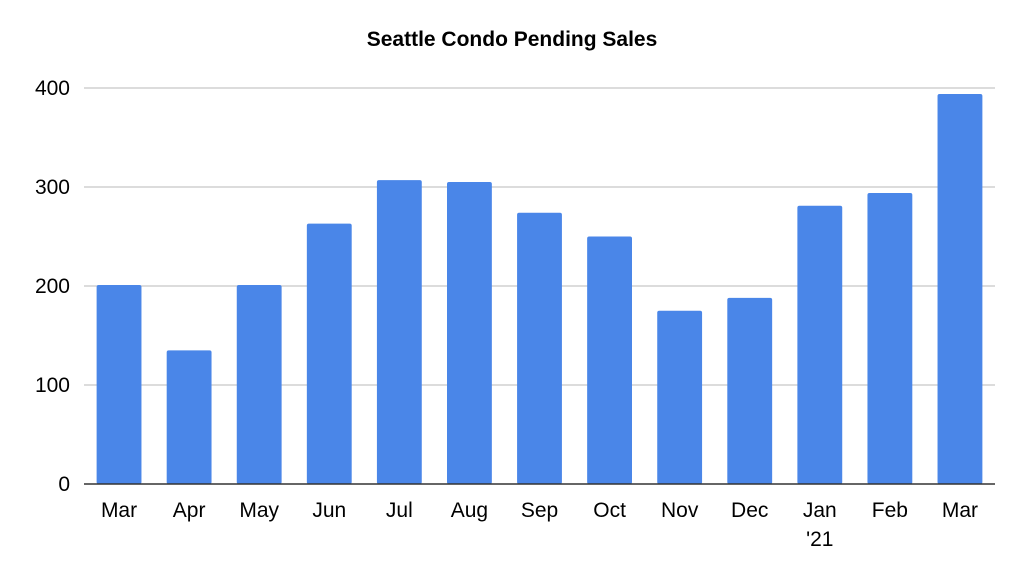 This screenshot has height=585, width=1024. Describe the element at coordinates (820, 525) in the screenshot. I see `x-tick-label: Jan '21` at that location.